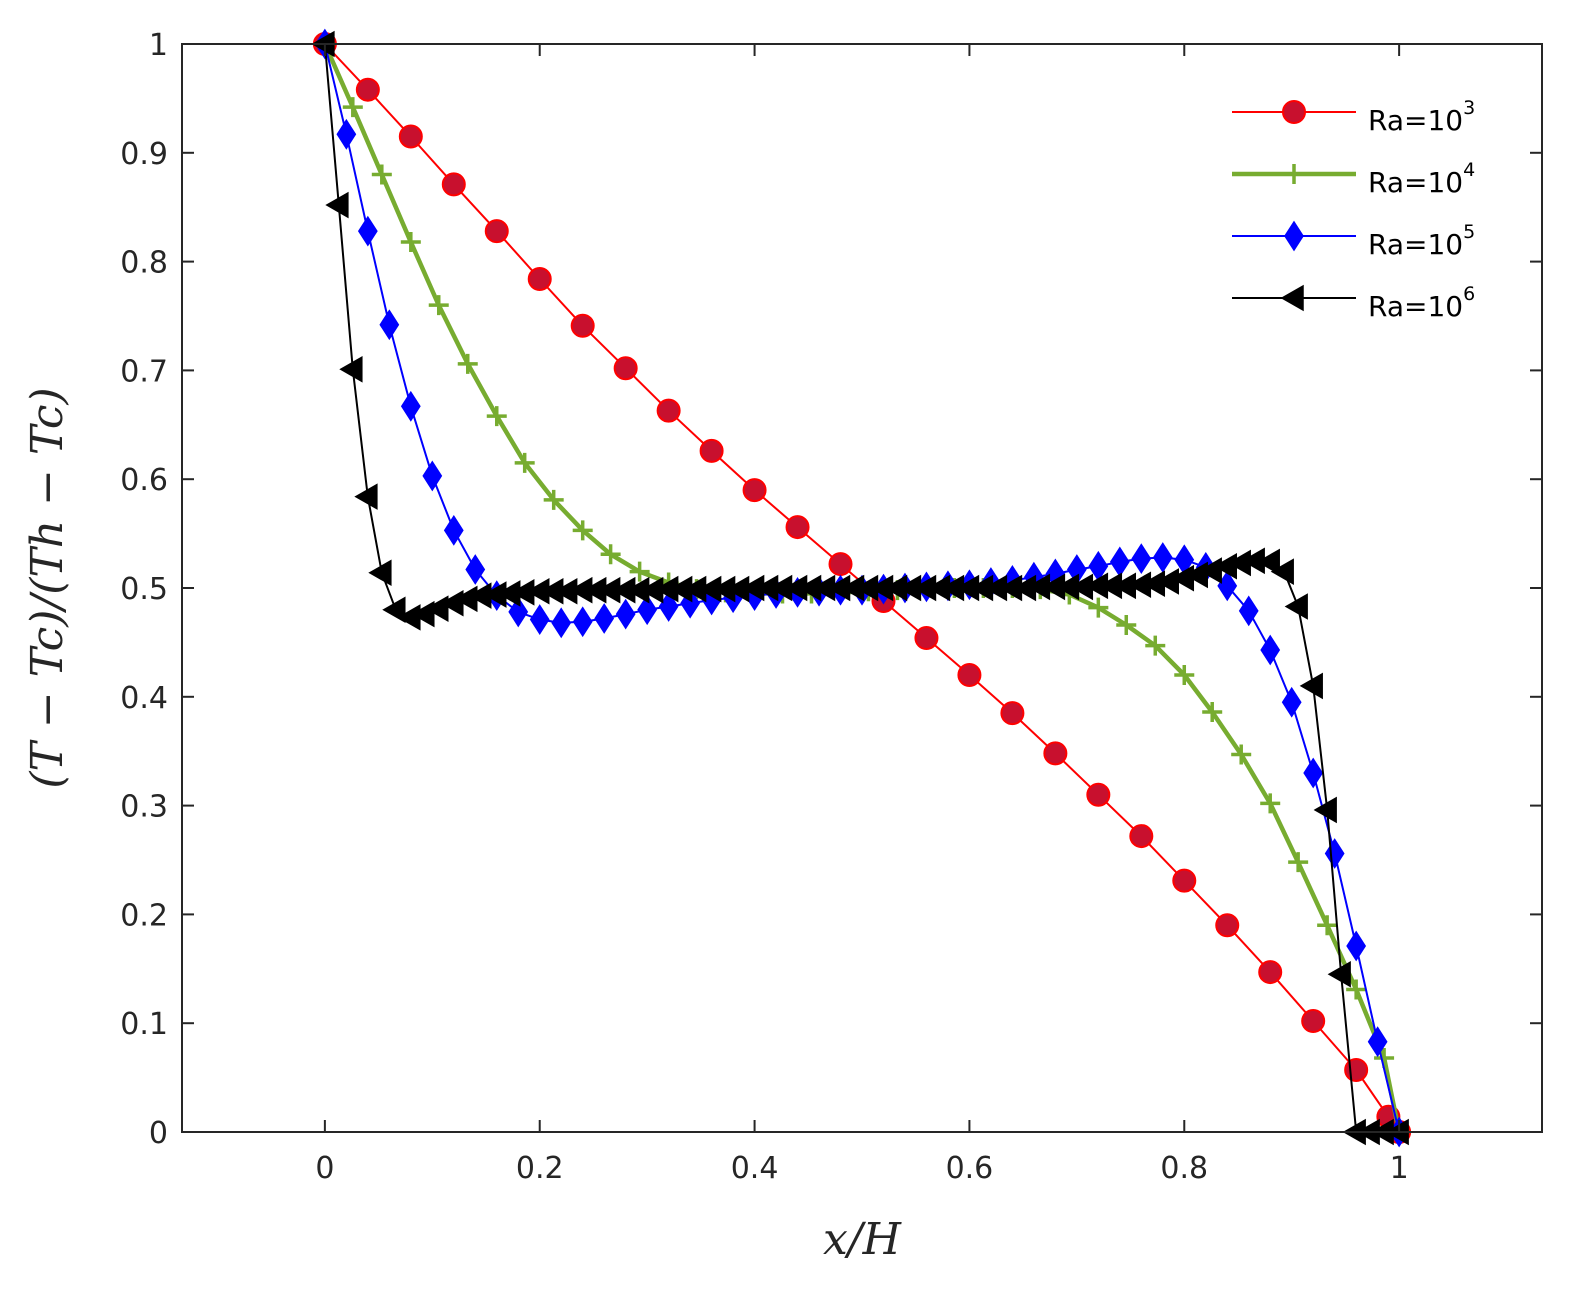 This screenshot has height=1290, width=1581. I want to click on x-tick-label: 0.2, so click(540, 1168).